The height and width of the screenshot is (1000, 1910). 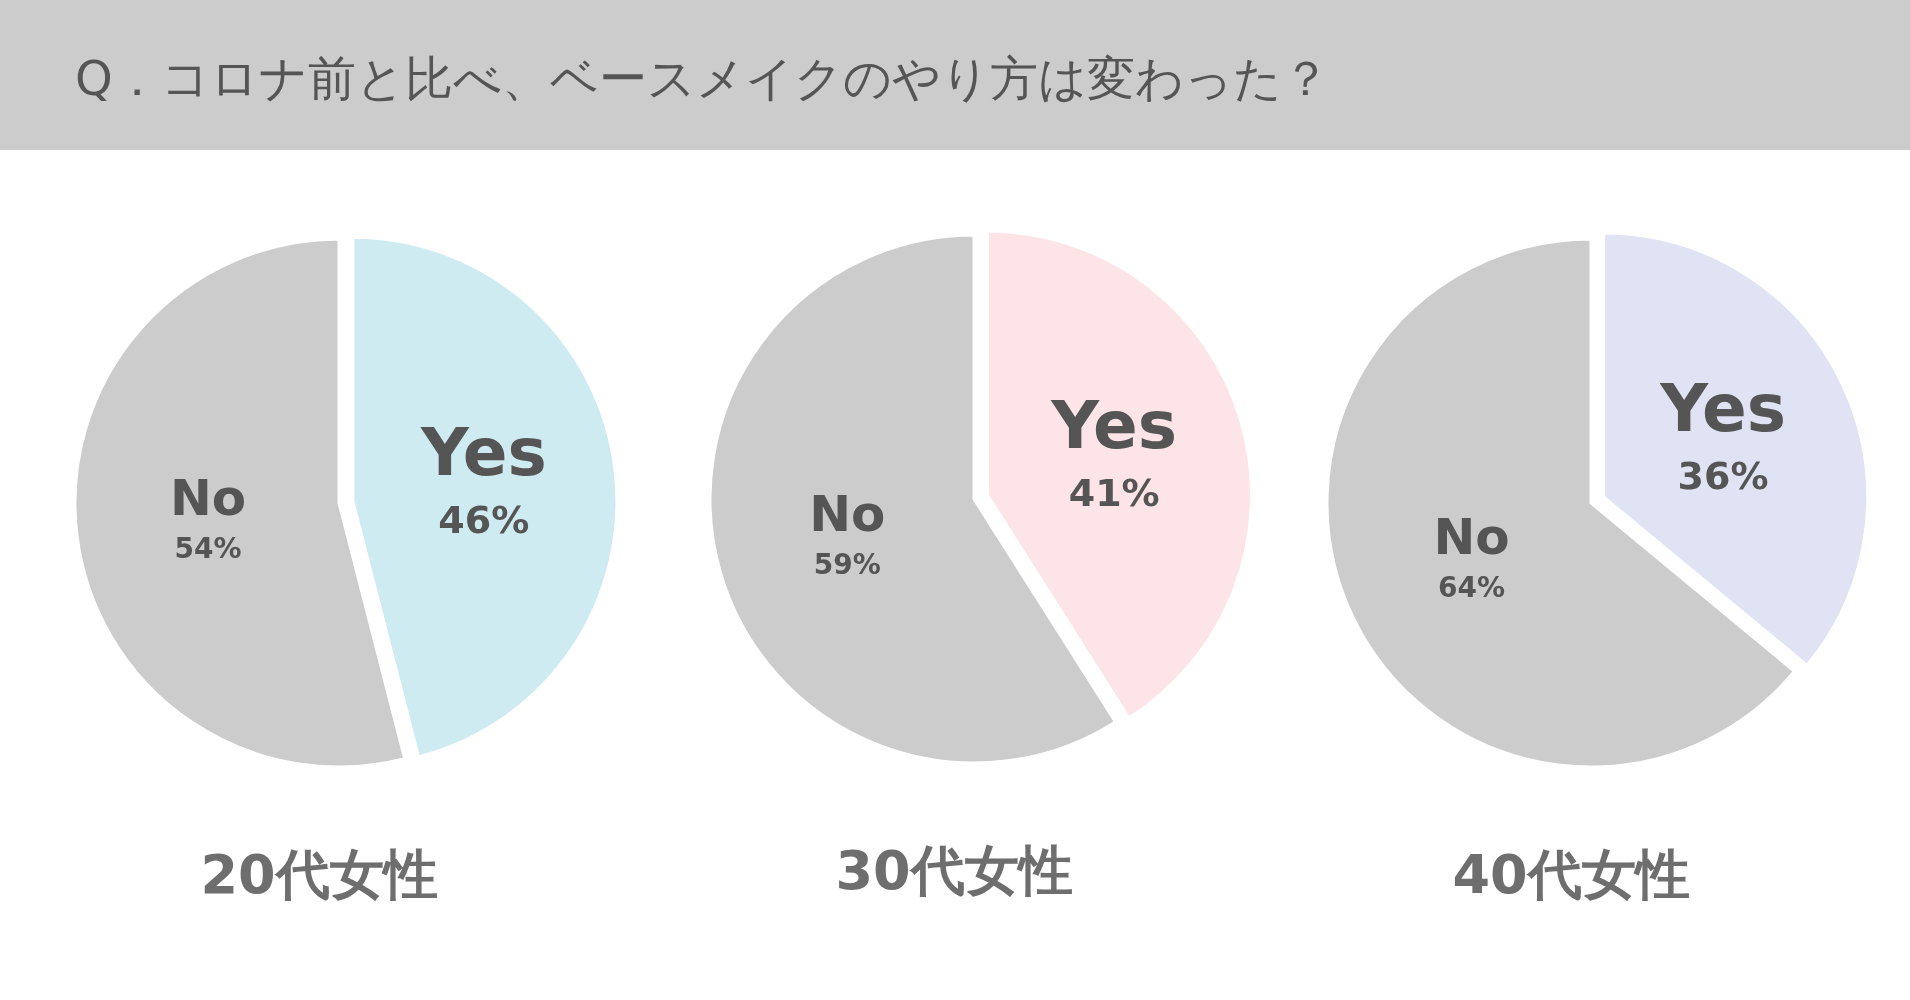 What do you see at coordinates (1472, 588) in the screenshot?
I see `data-label: 64%` at bounding box center [1472, 588].